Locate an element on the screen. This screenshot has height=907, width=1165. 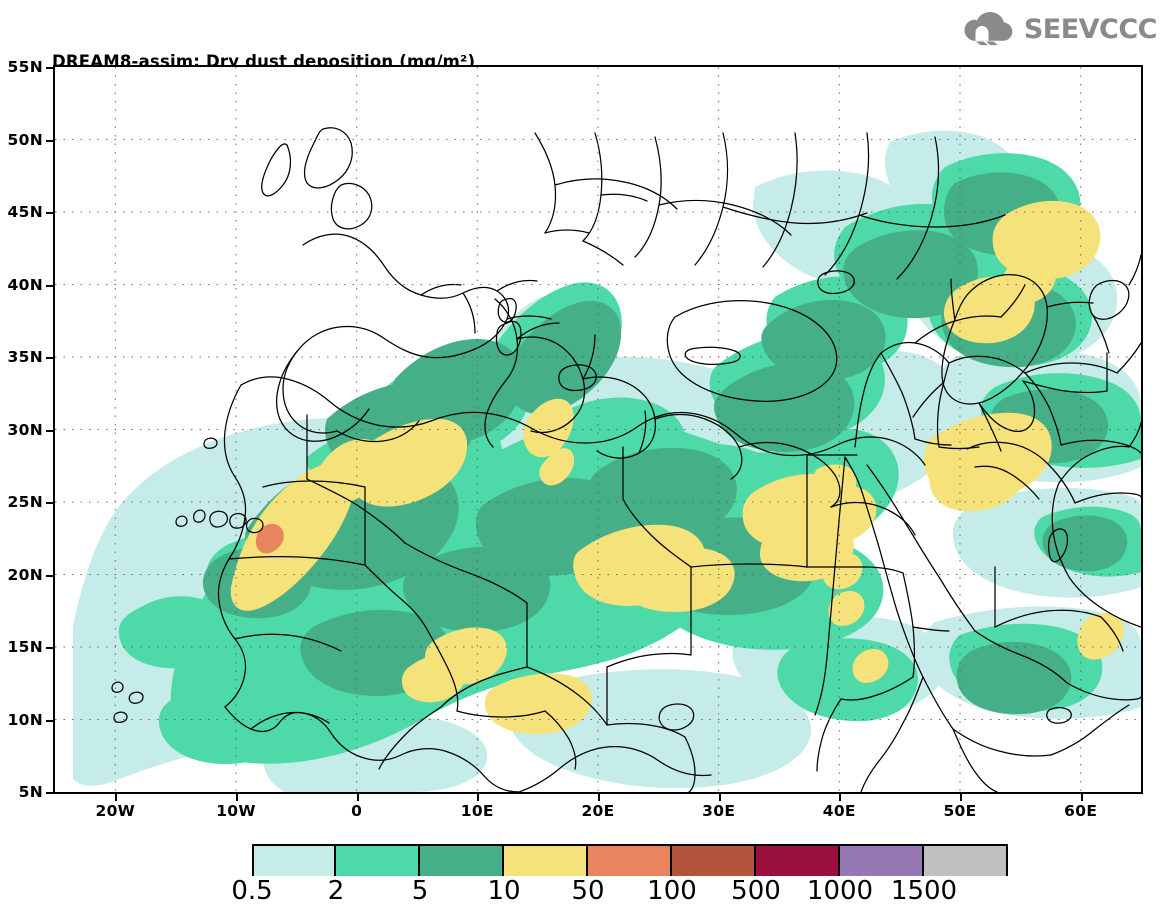
seevccc-logo: SEEVCCC is located at coordinates (1059, 29).